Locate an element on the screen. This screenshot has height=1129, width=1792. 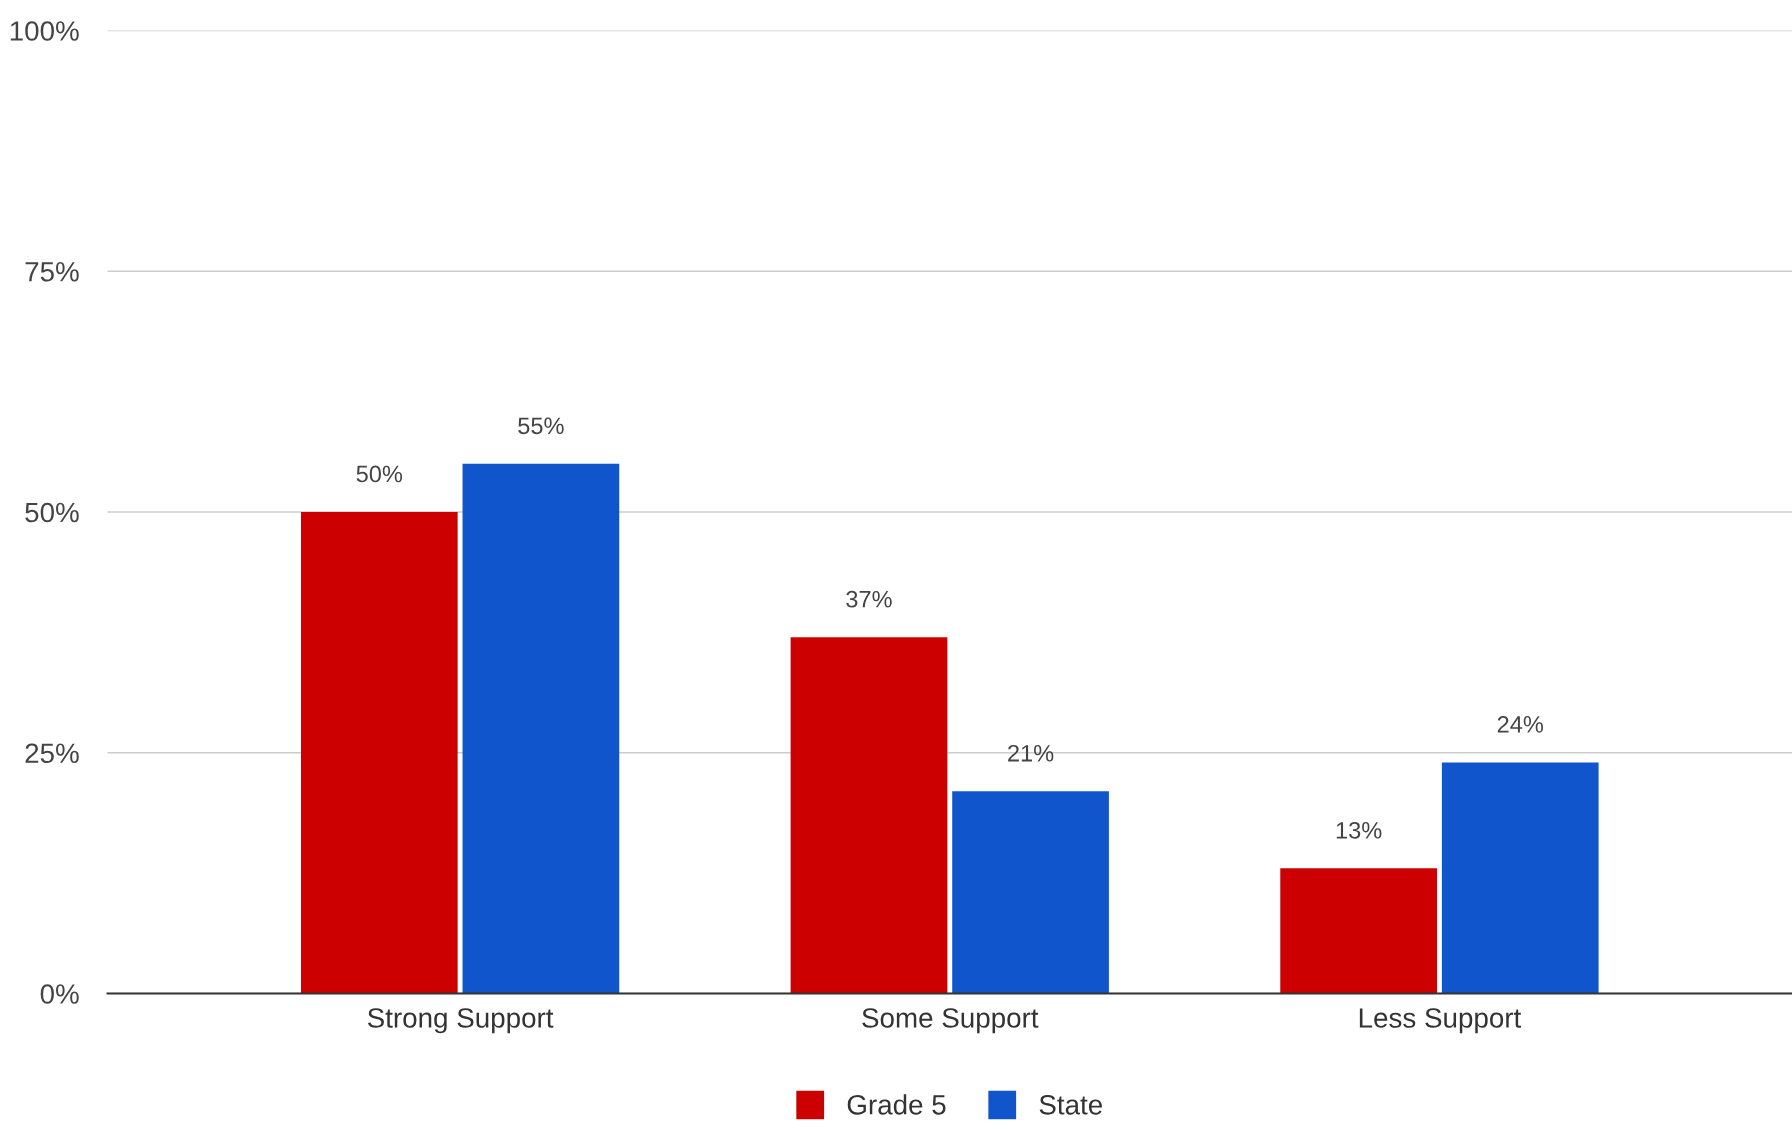
x-tick-label: Strong Support is located at coordinates (460, 1021).